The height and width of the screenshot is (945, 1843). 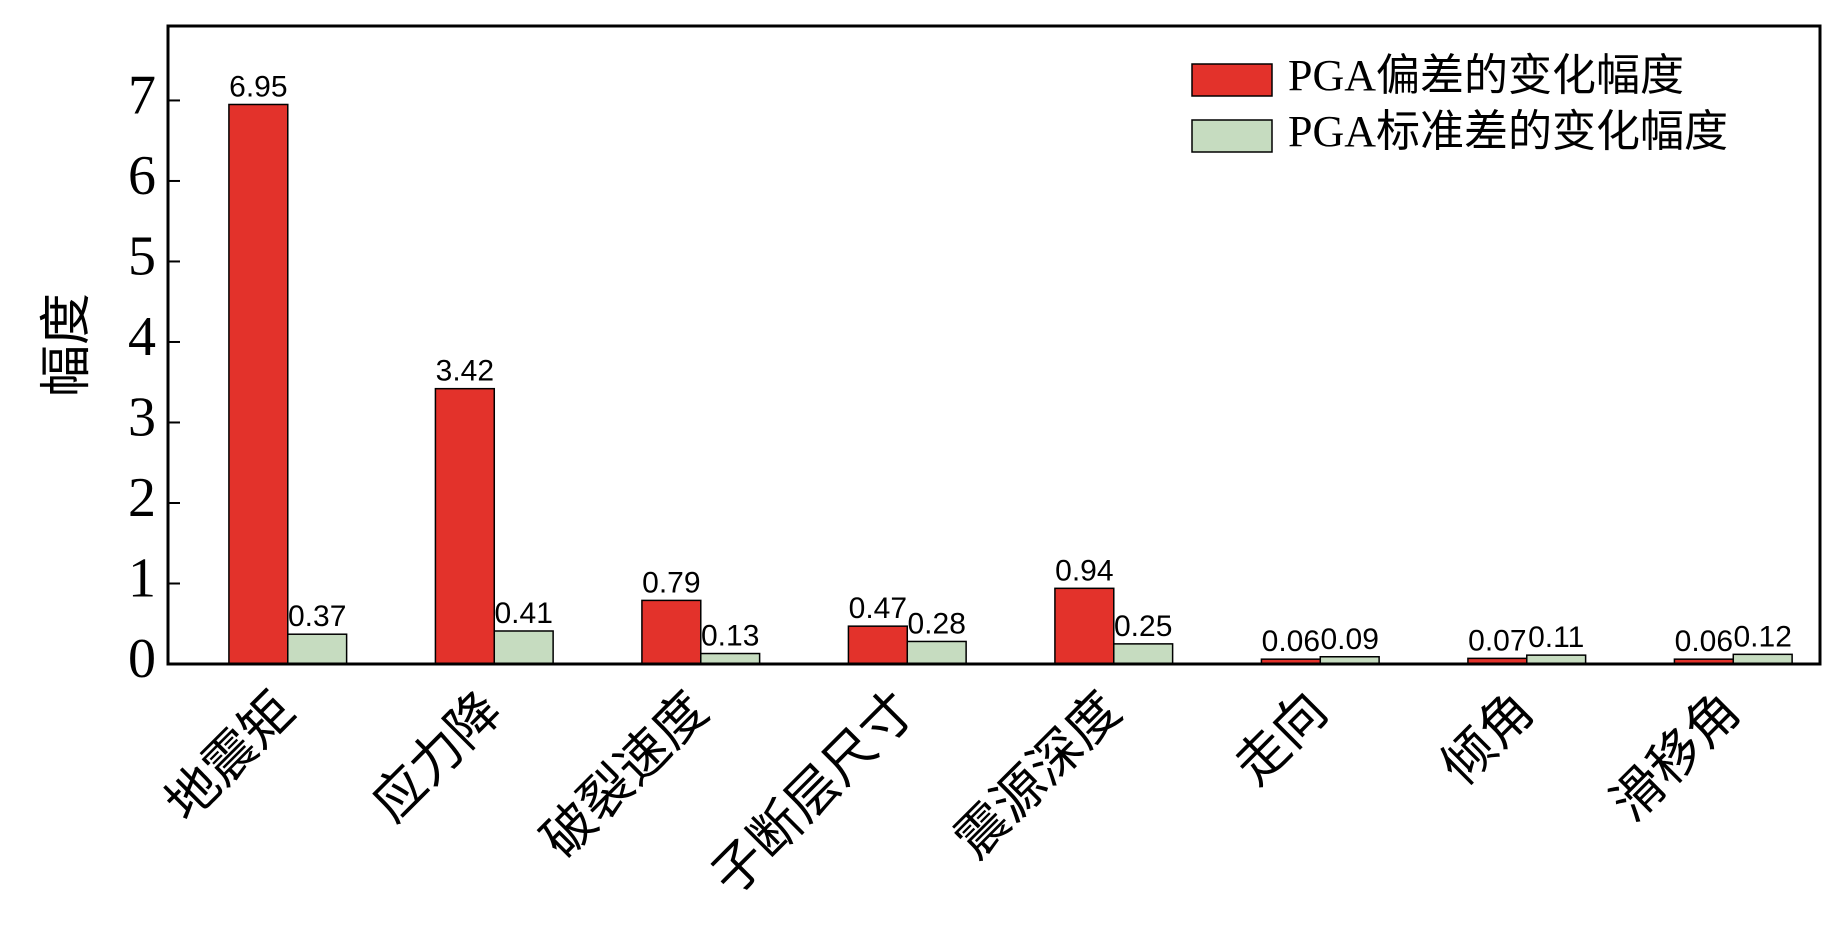 I want to click on x-tick-label: 破裂速度, so click(x=625, y=776).